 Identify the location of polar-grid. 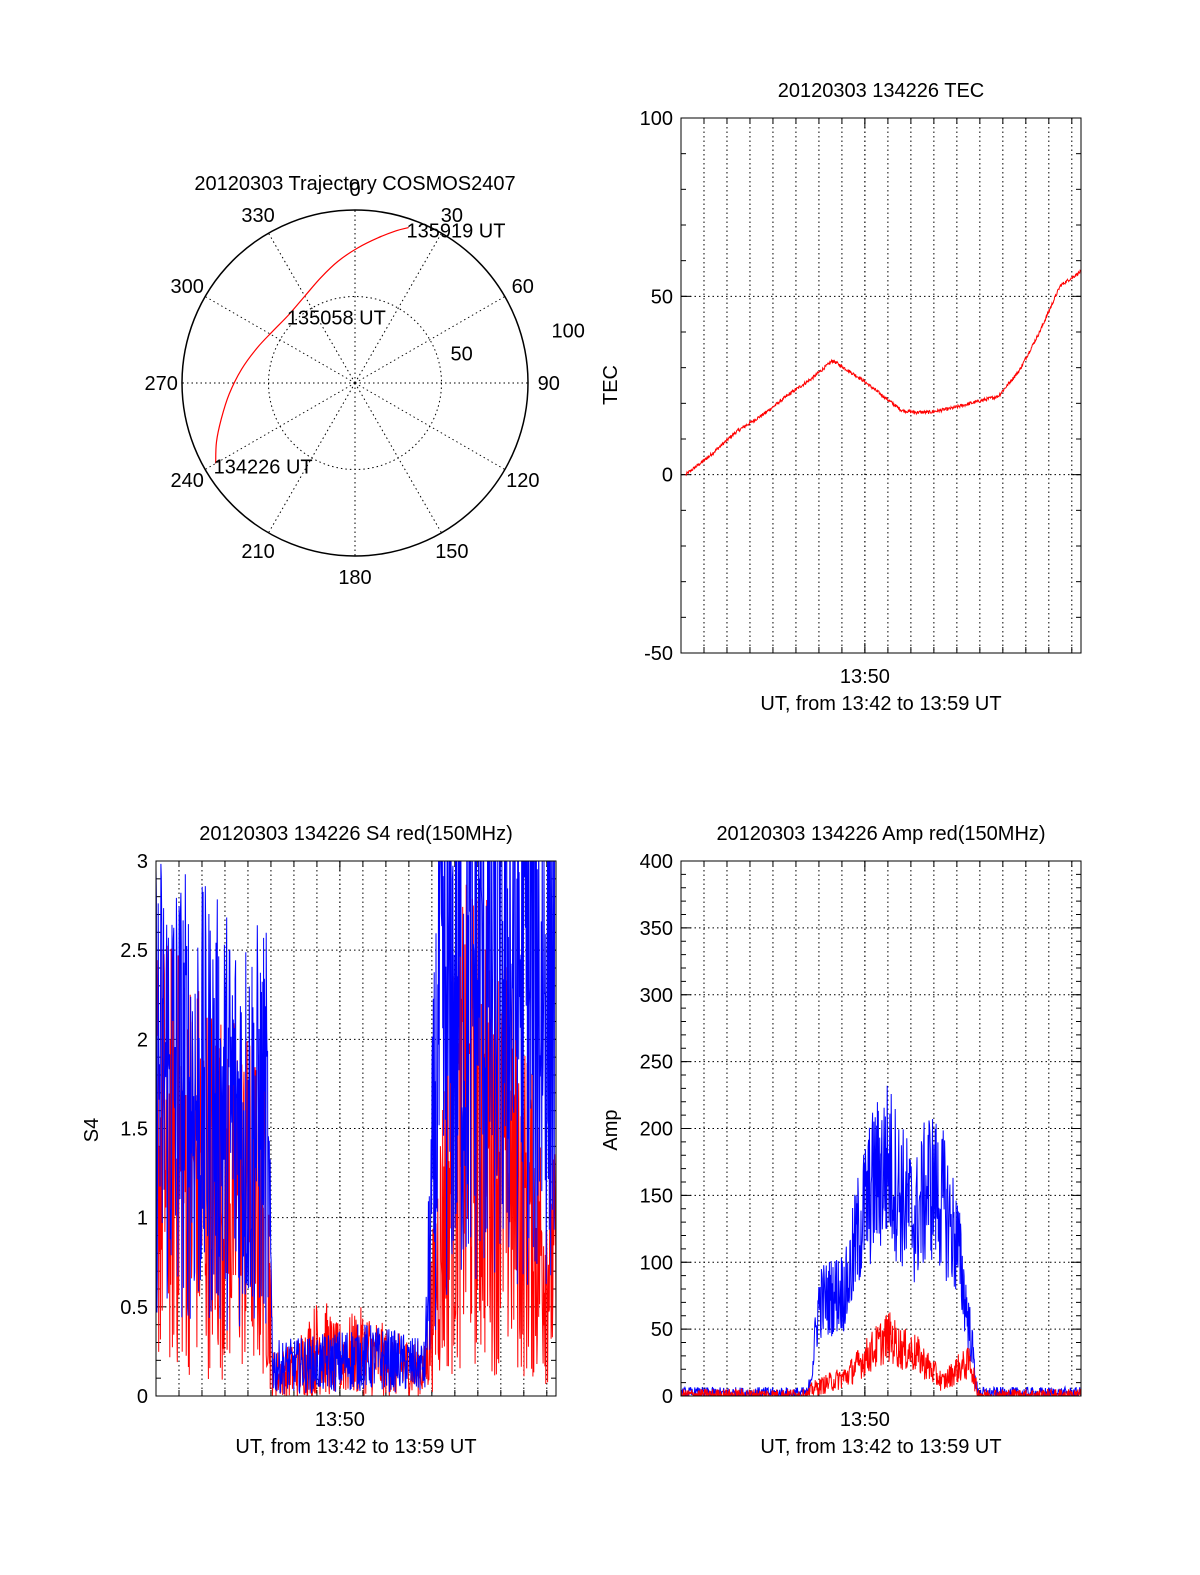
(355, 383).